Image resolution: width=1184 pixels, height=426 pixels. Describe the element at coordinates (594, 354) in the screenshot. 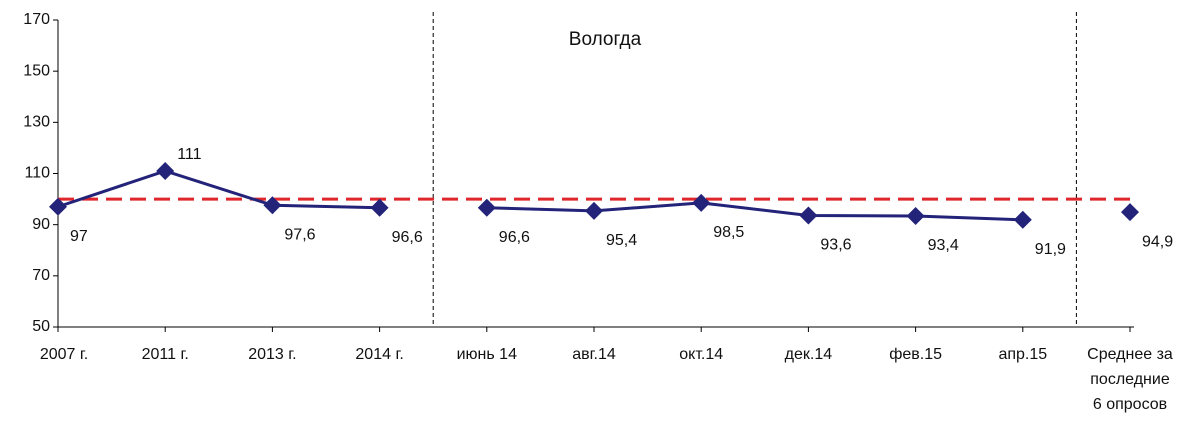

I see `x-tick-label: авг.14` at that location.